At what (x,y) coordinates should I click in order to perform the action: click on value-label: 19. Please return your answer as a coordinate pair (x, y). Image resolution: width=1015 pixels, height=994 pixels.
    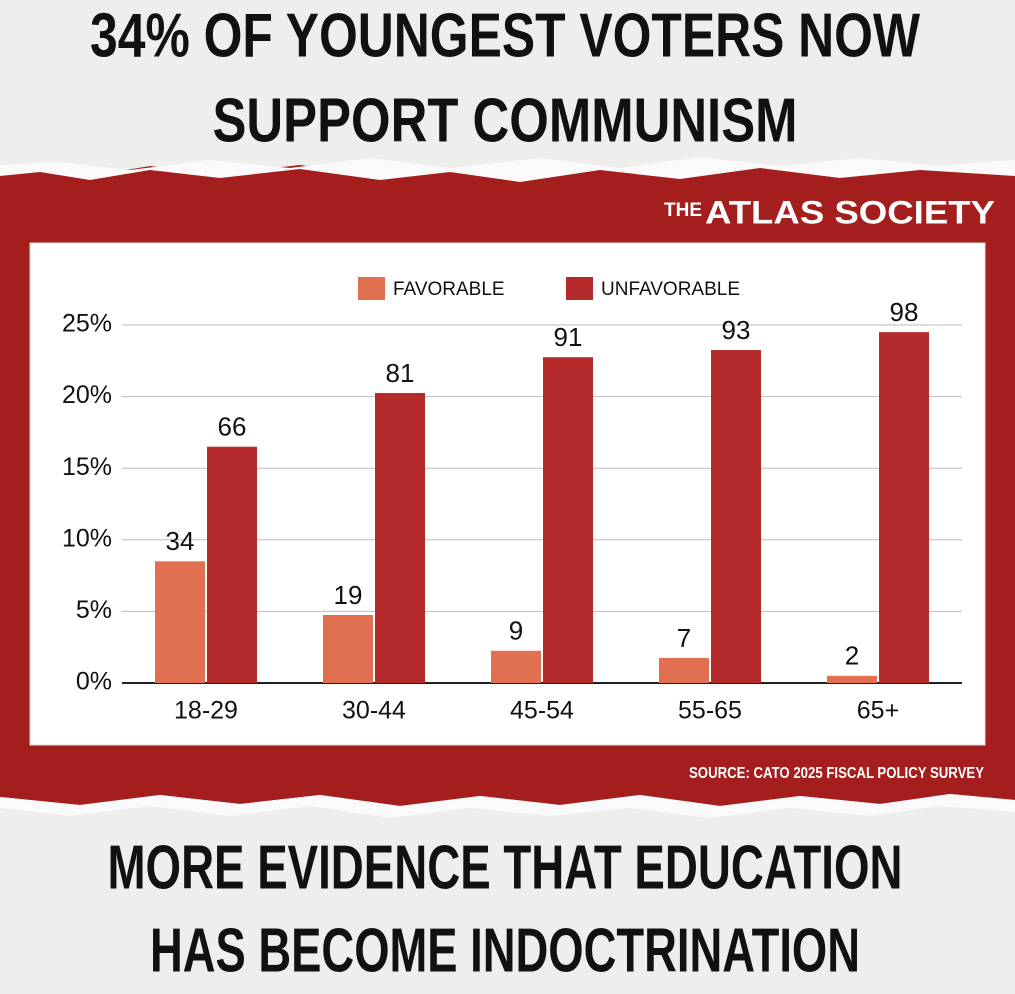
    Looking at the image, I should click on (348, 595).